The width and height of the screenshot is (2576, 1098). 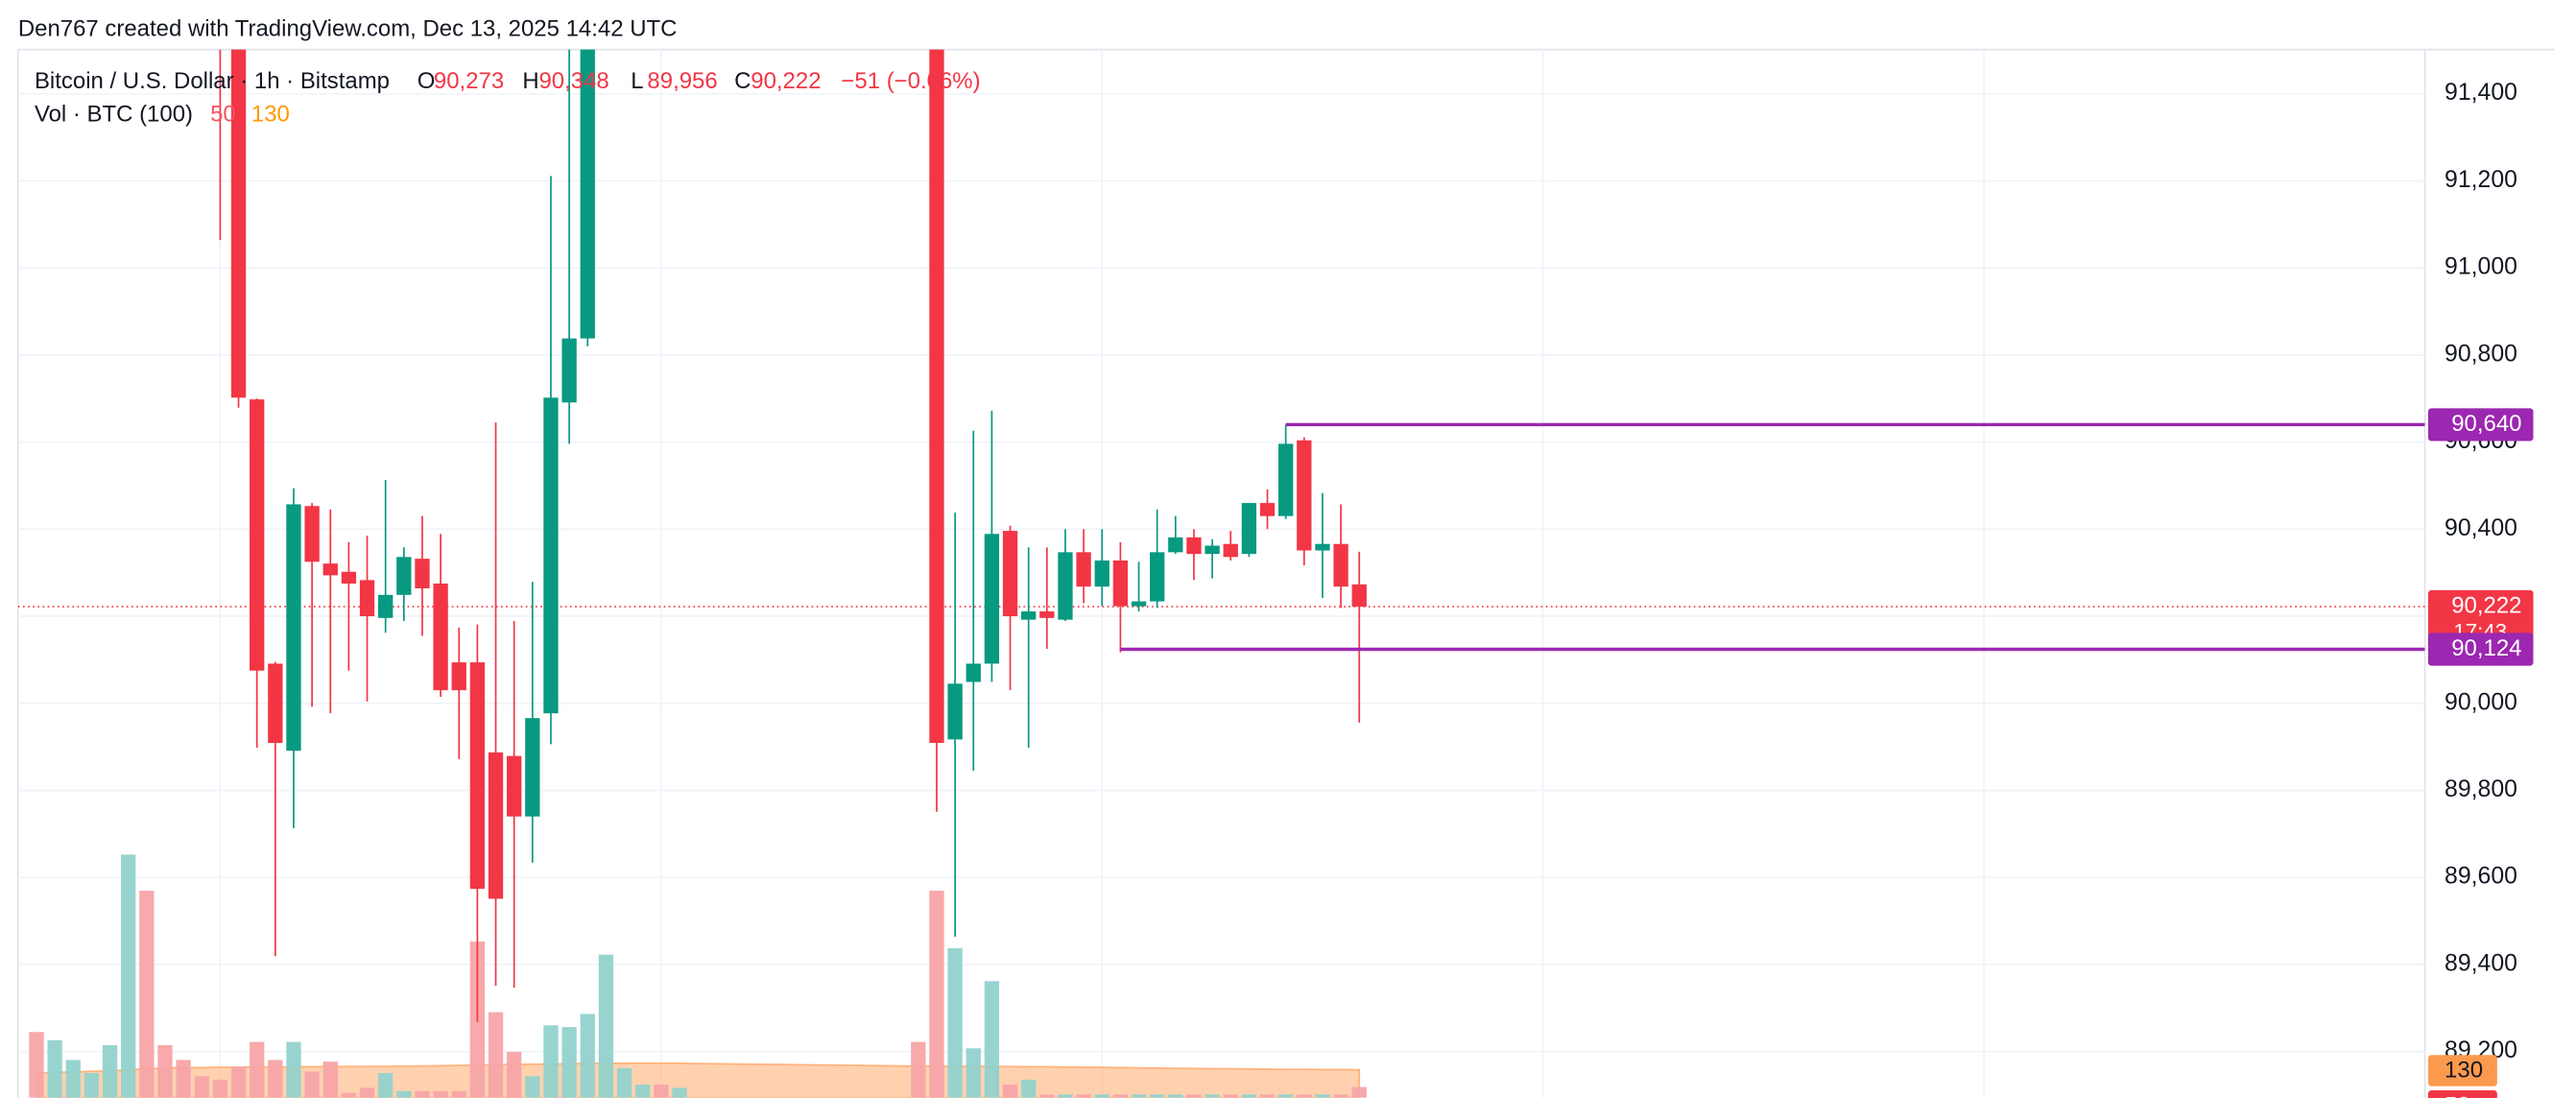 What do you see at coordinates (2481, 789) in the screenshot?
I see `y-tick-label: 89,800` at bounding box center [2481, 789].